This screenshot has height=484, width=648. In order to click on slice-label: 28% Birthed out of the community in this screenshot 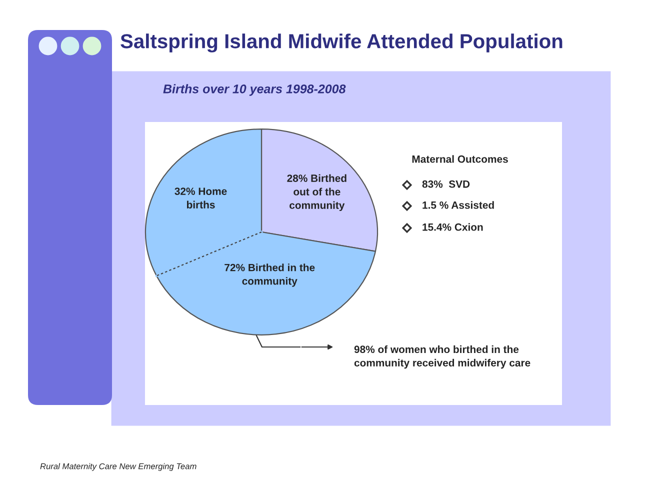, I will do `click(316, 192)`.